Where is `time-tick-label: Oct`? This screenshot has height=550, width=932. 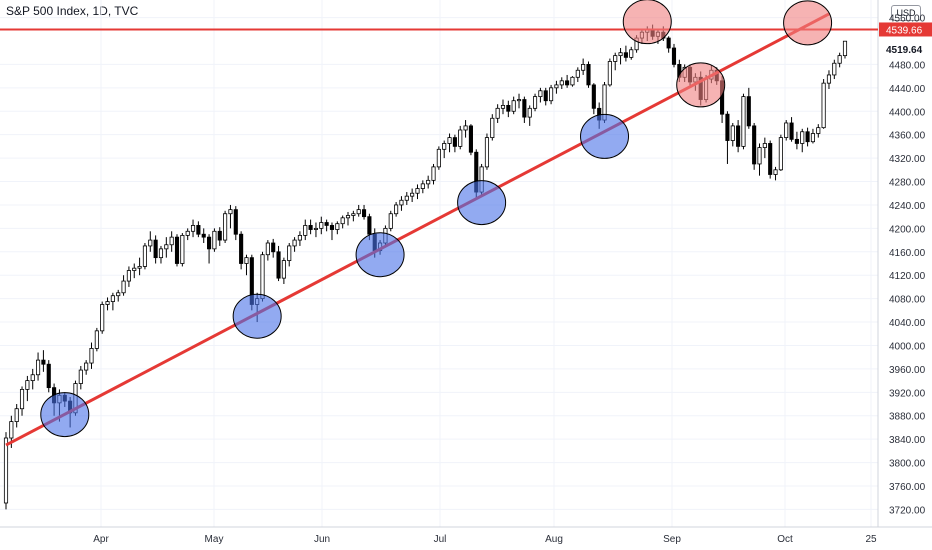 time-tick-label: Oct is located at coordinates (785, 539).